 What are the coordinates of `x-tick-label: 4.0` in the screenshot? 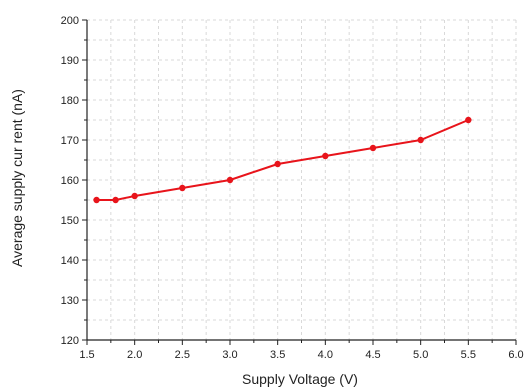 It's located at (325, 355).